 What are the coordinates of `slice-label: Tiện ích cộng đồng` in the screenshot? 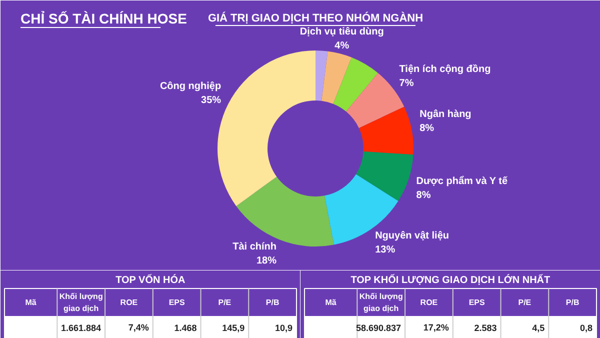 It's located at (445, 70).